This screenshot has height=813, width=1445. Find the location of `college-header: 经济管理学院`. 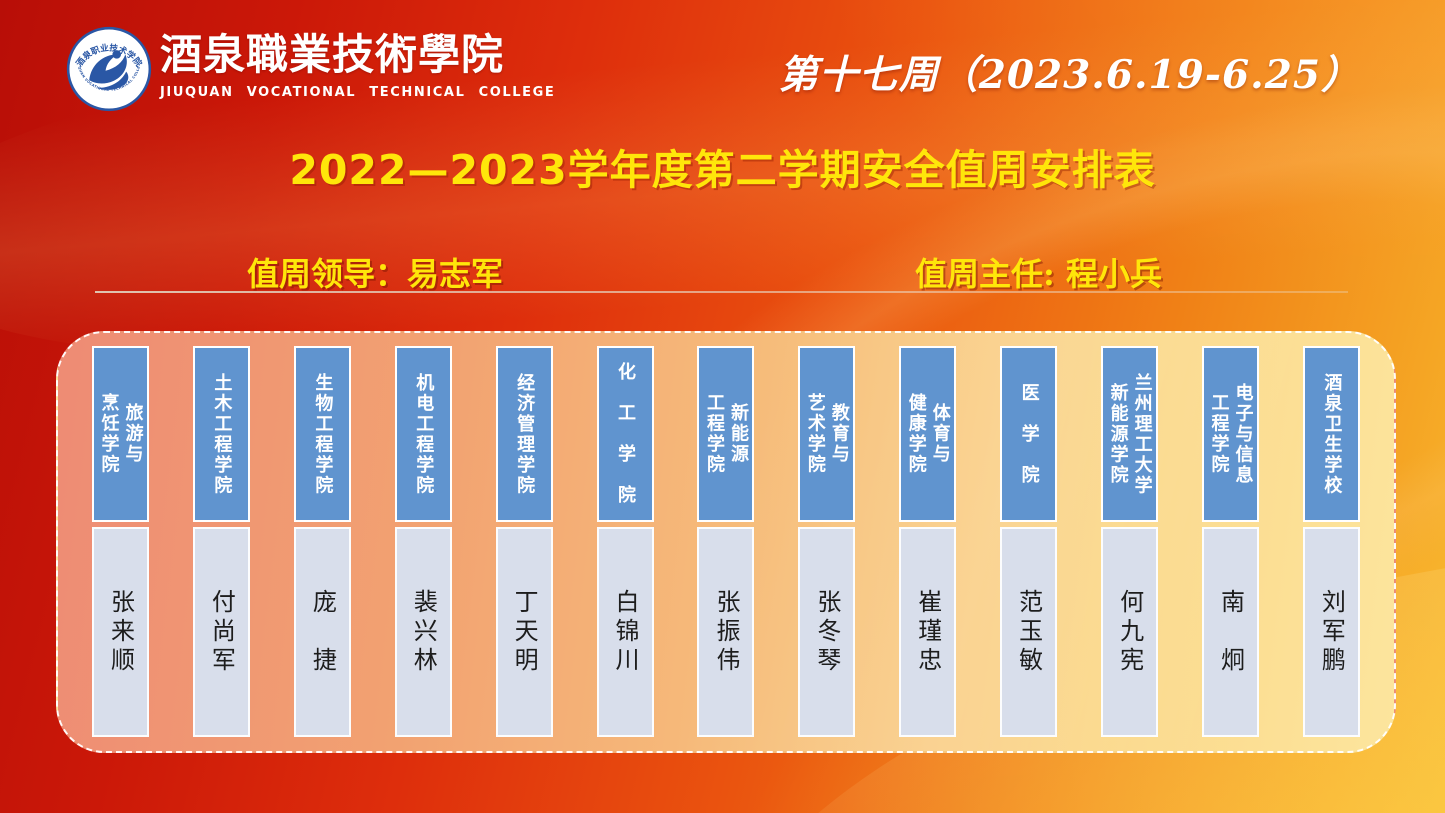

college-header: 经济管理学院 is located at coordinates (524, 434).